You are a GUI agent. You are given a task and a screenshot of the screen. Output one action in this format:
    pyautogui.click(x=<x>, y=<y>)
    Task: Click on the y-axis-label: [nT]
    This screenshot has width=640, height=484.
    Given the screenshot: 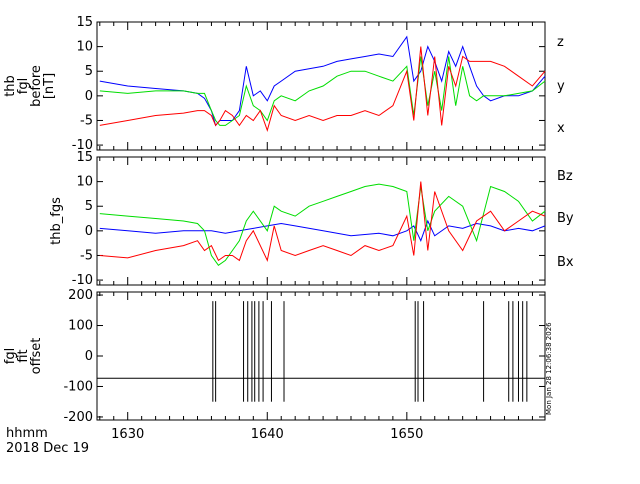 What is the action you would take?
    pyautogui.click(x=49, y=86)
    